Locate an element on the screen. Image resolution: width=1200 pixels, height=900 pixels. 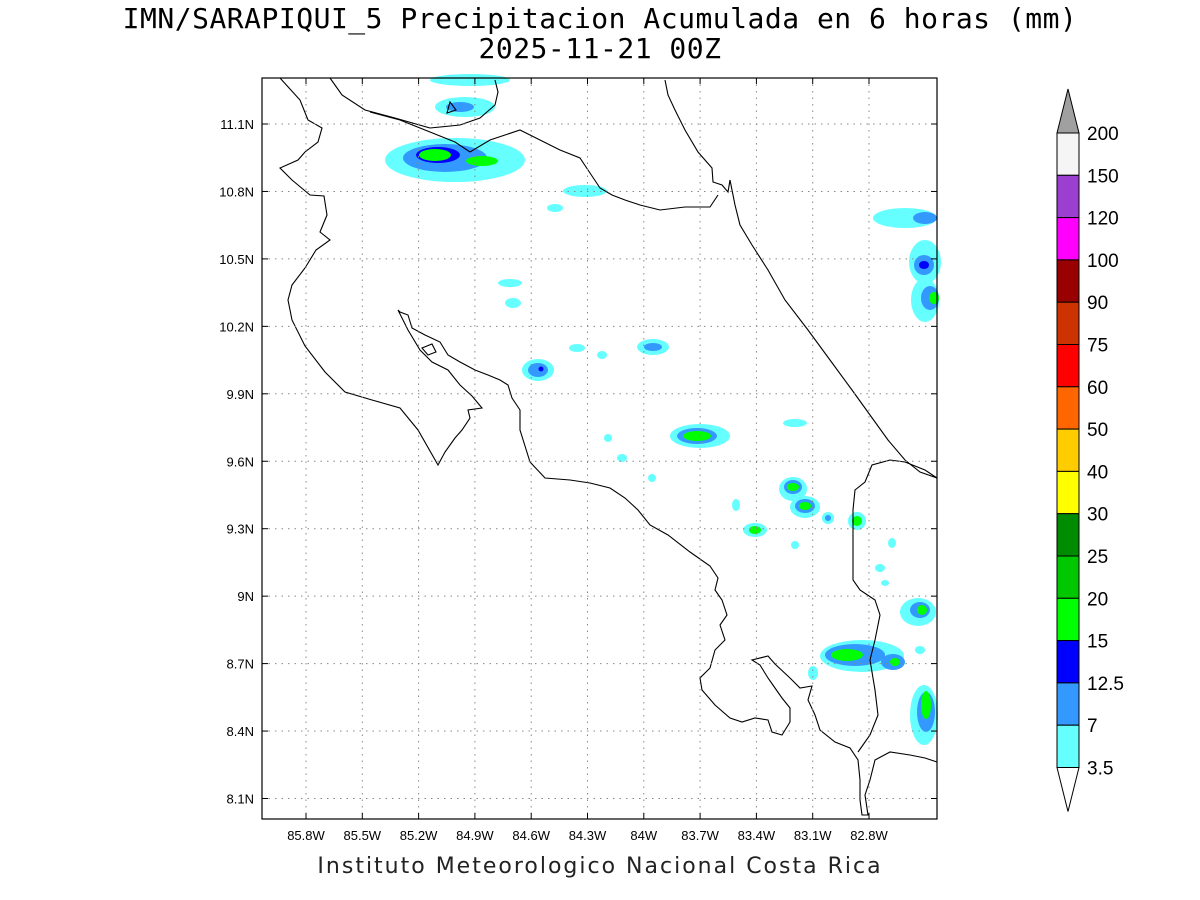
lat-tick-label: 10.8N is located at coordinates (236, 191).